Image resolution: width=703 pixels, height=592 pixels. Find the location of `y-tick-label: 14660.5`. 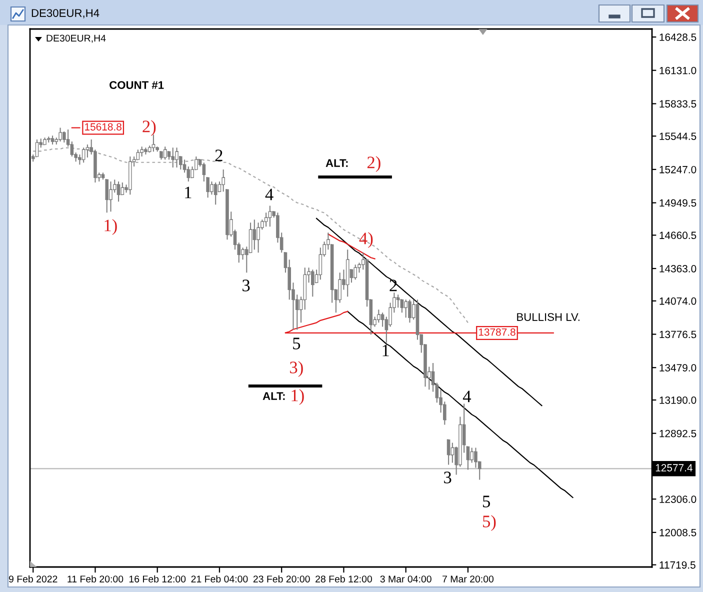

y-tick-label: 14660.5 is located at coordinates (678, 236).